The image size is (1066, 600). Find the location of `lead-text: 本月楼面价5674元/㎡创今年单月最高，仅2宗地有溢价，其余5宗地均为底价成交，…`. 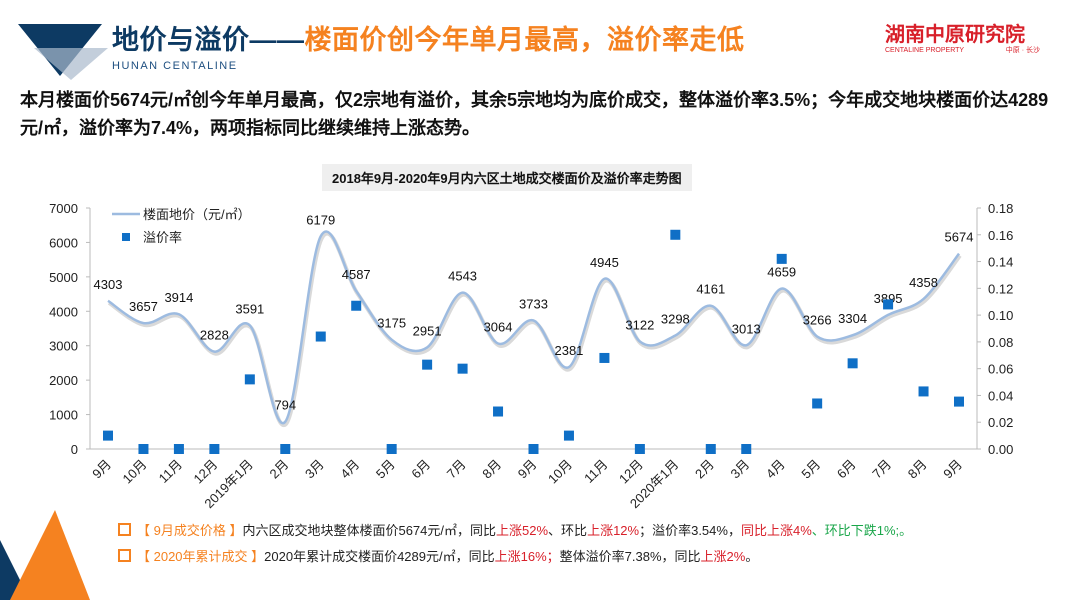

lead-text: 本月楼面价5674元/㎡创今年单月最高，仅2宗地有溢价，其余5宗地均为底价成交，… is located at coordinates (534, 114).